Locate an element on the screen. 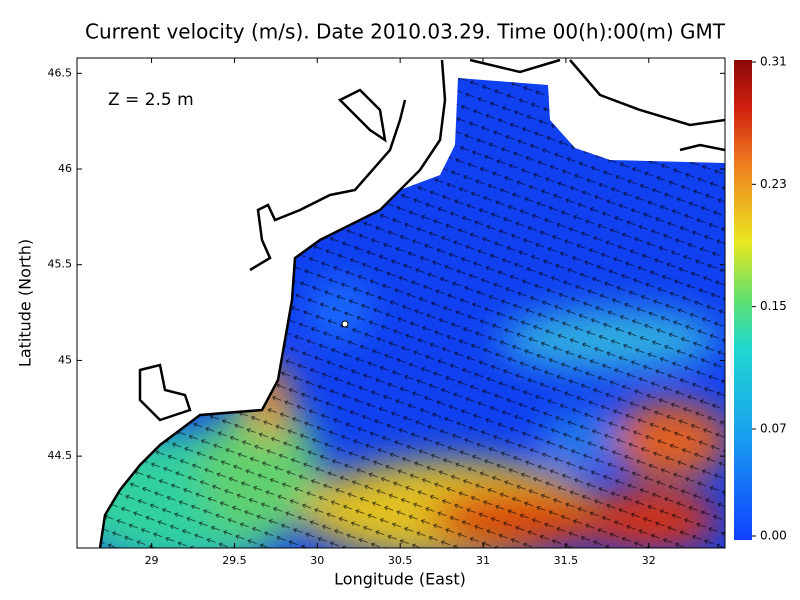 This screenshot has width=800, height=600. x-tick-label: 32 is located at coordinates (649, 560).